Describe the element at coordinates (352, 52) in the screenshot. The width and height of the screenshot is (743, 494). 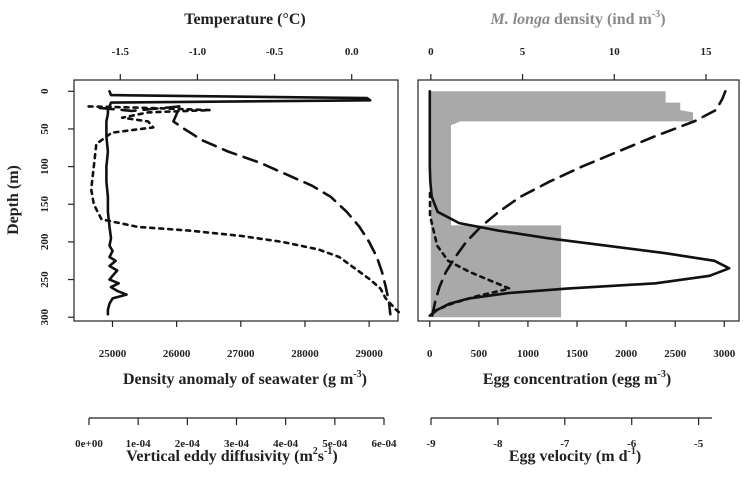
I see `temperature-axis-tick-label: 0.0` at that location.